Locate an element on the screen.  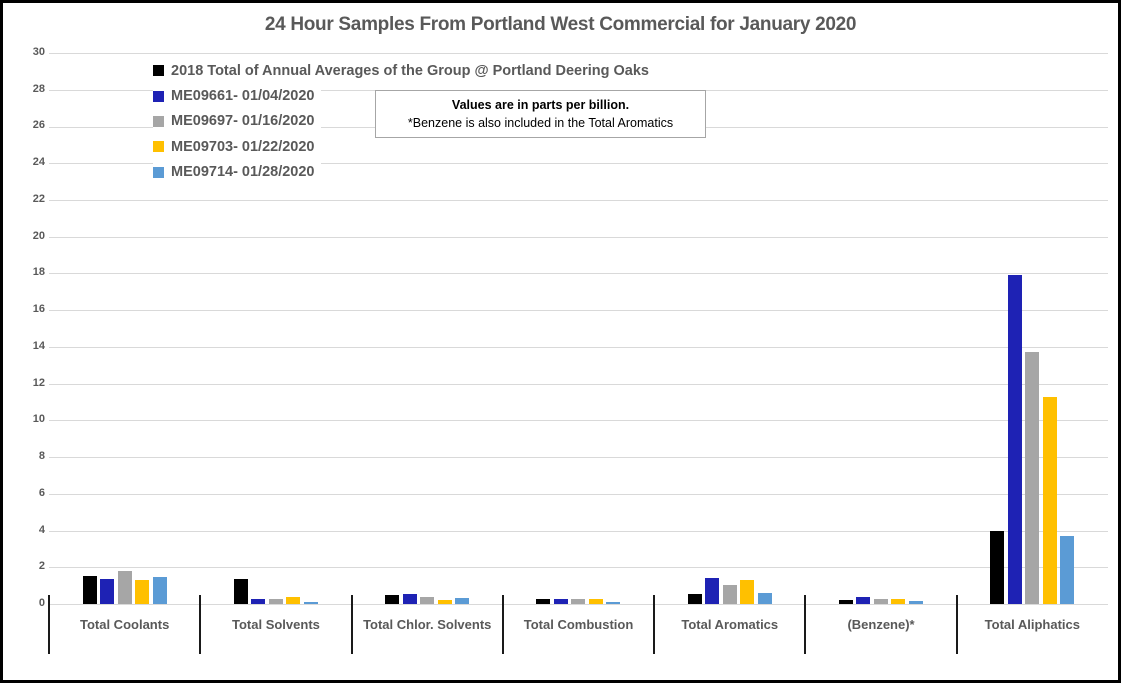
legend-item-1: ME09661- 01/04/2020 is located at coordinates (237, 96).